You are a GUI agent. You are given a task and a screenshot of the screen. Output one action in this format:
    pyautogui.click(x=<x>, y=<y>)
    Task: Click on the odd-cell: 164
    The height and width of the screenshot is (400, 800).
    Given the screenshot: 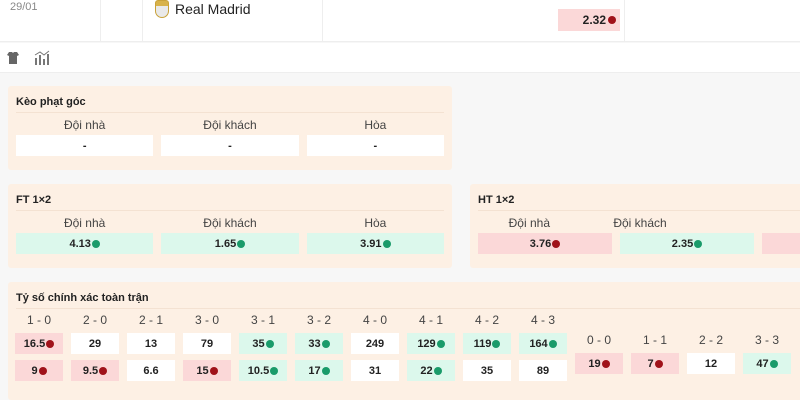 What is the action you would take?
    pyautogui.click(x=543, y=343)
    